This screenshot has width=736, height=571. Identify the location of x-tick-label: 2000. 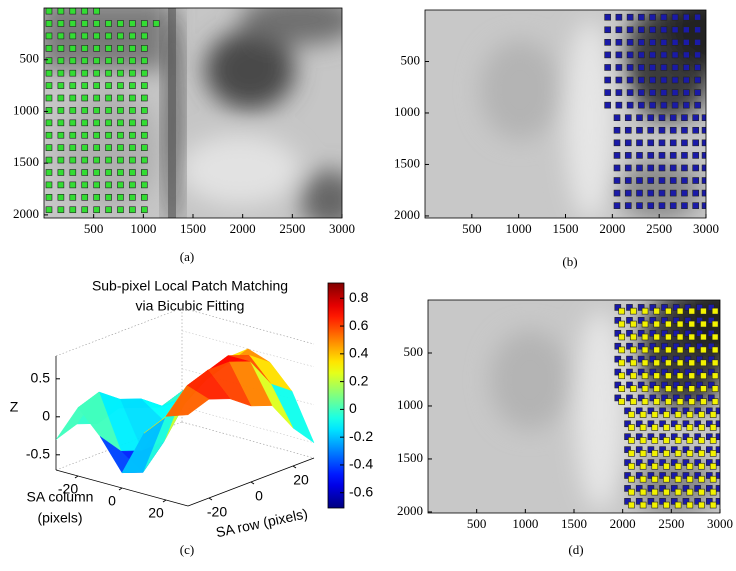
(243, 228).